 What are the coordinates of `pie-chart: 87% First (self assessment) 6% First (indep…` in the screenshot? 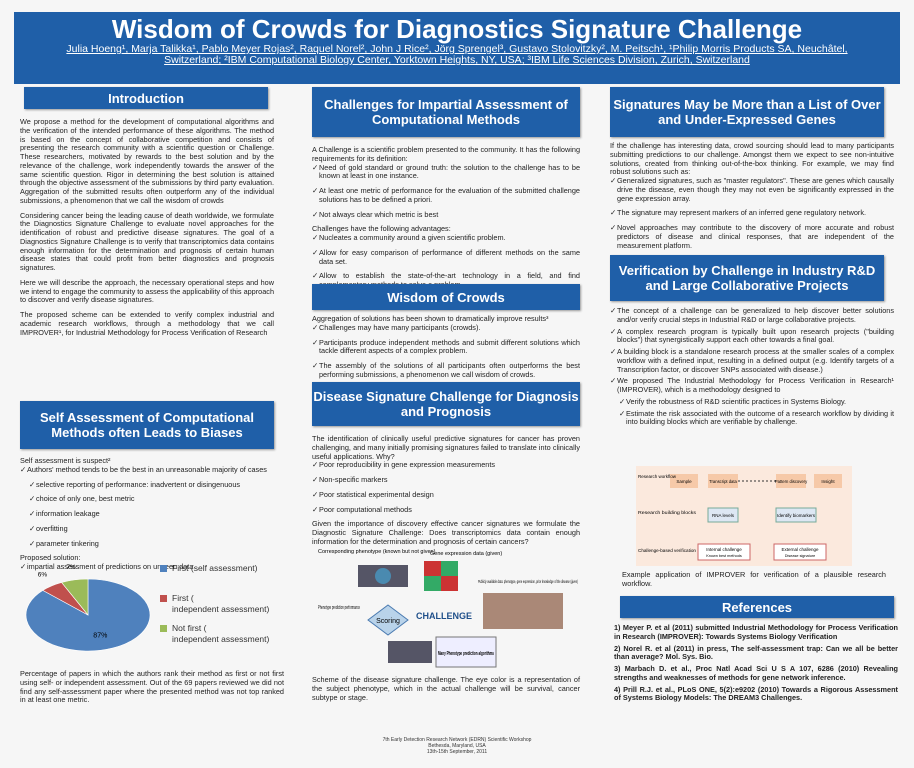 It's located at (147, 607).